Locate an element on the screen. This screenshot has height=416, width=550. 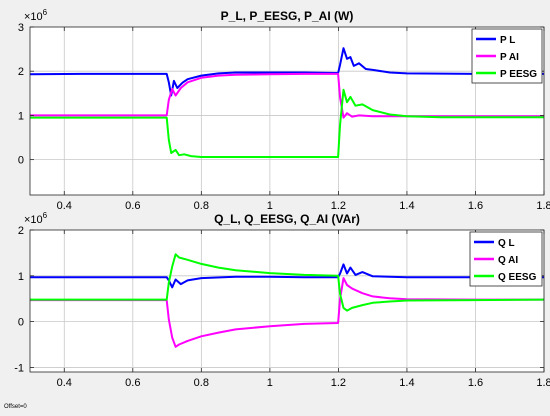
legend-label: P EESG is located at coordinates (518, 74).